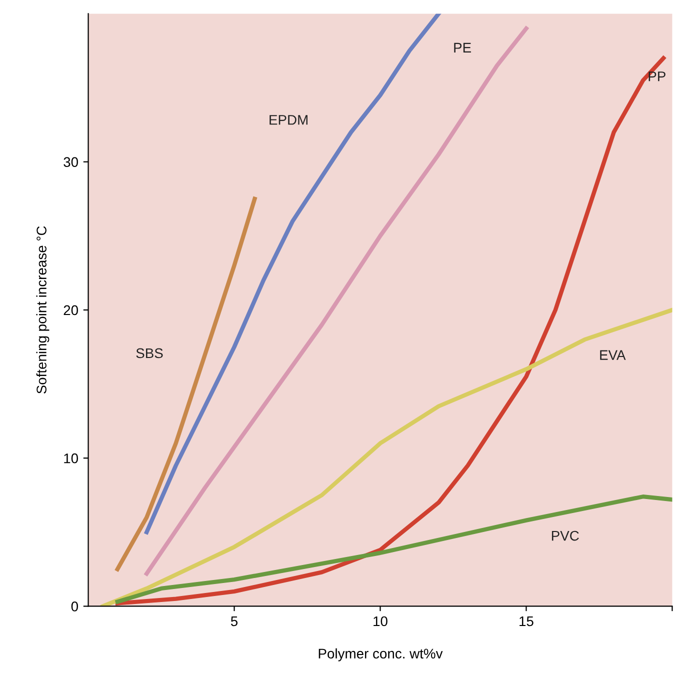  I want to click on text: EPDM, so click(289, 120).